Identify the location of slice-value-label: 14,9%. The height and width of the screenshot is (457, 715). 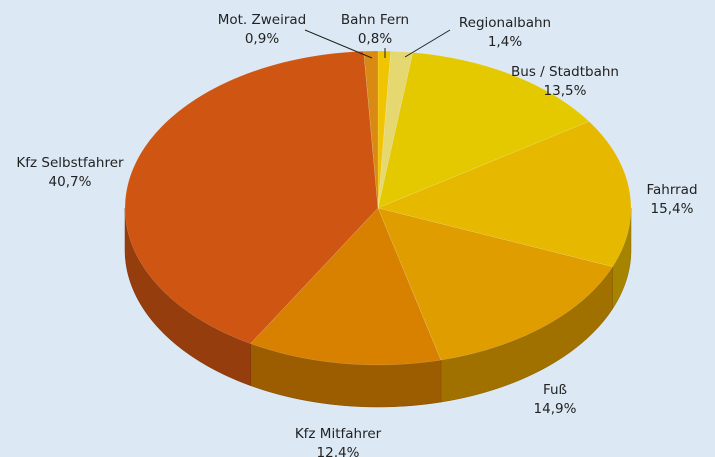
(555, 409).